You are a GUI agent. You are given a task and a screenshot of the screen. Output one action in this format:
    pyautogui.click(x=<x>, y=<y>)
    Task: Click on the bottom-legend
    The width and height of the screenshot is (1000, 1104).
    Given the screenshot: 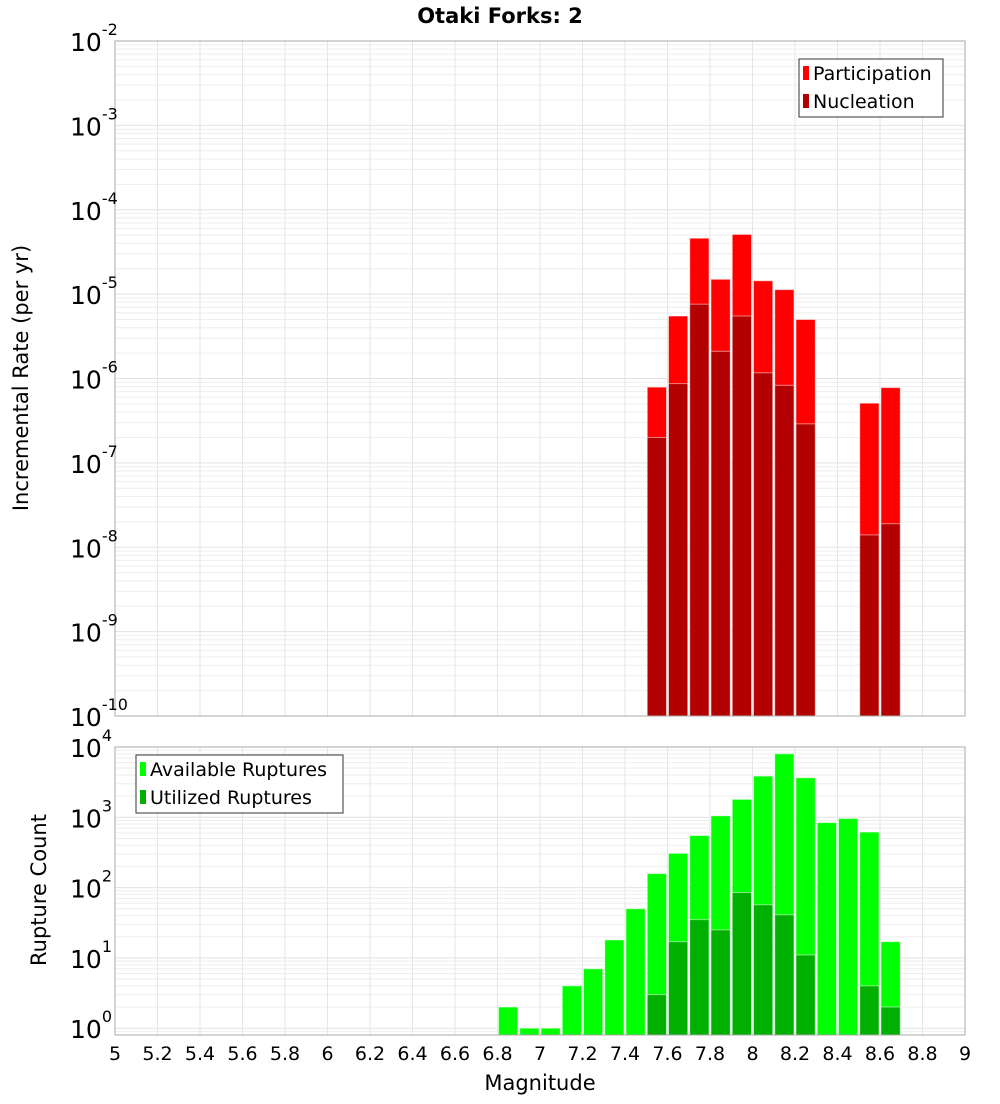 What is the action you would take?
    pyautogui.click(x=239, y=784)
    